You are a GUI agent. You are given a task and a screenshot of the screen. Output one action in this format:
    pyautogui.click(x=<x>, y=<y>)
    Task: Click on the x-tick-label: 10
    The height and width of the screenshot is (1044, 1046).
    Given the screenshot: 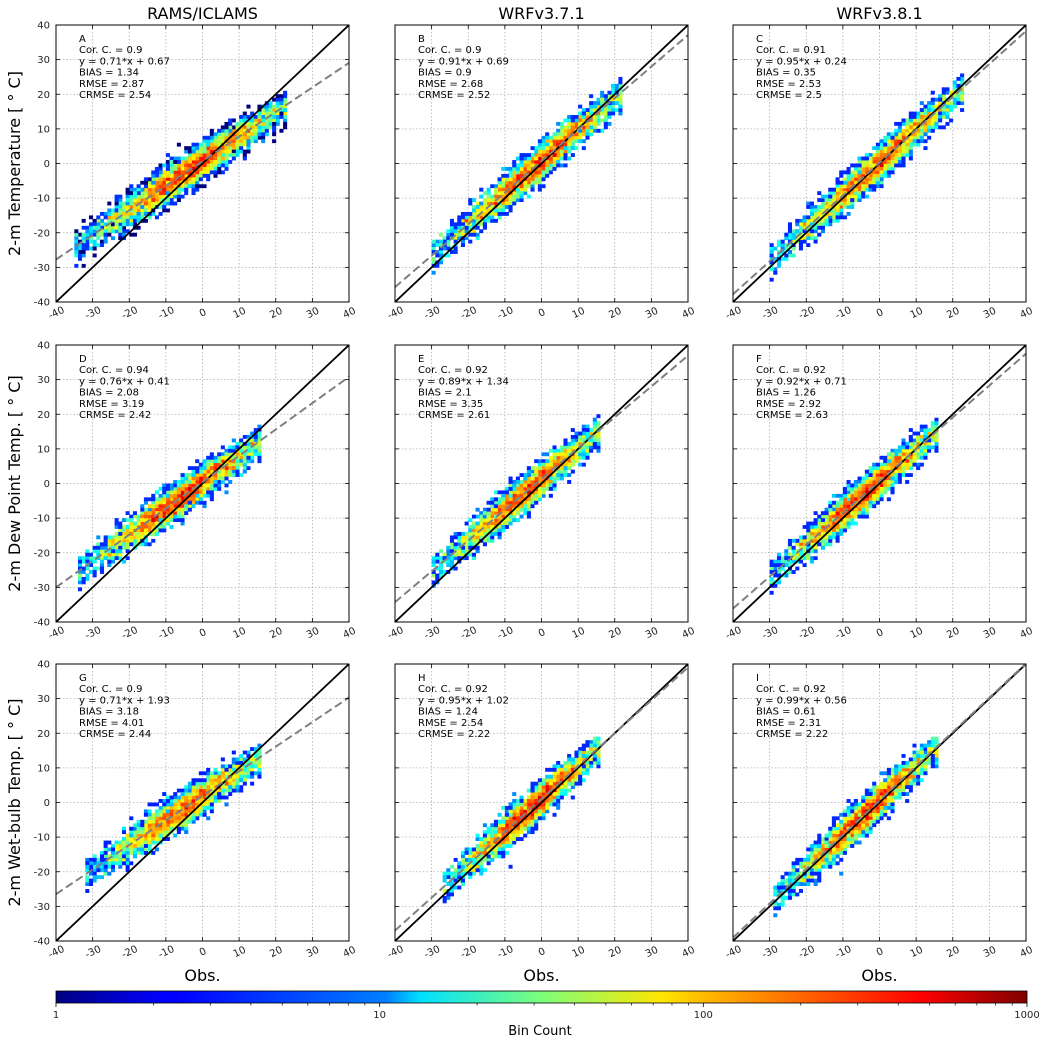 What is the action you would take?
    pyautogui.click(x=917, y=313)
    